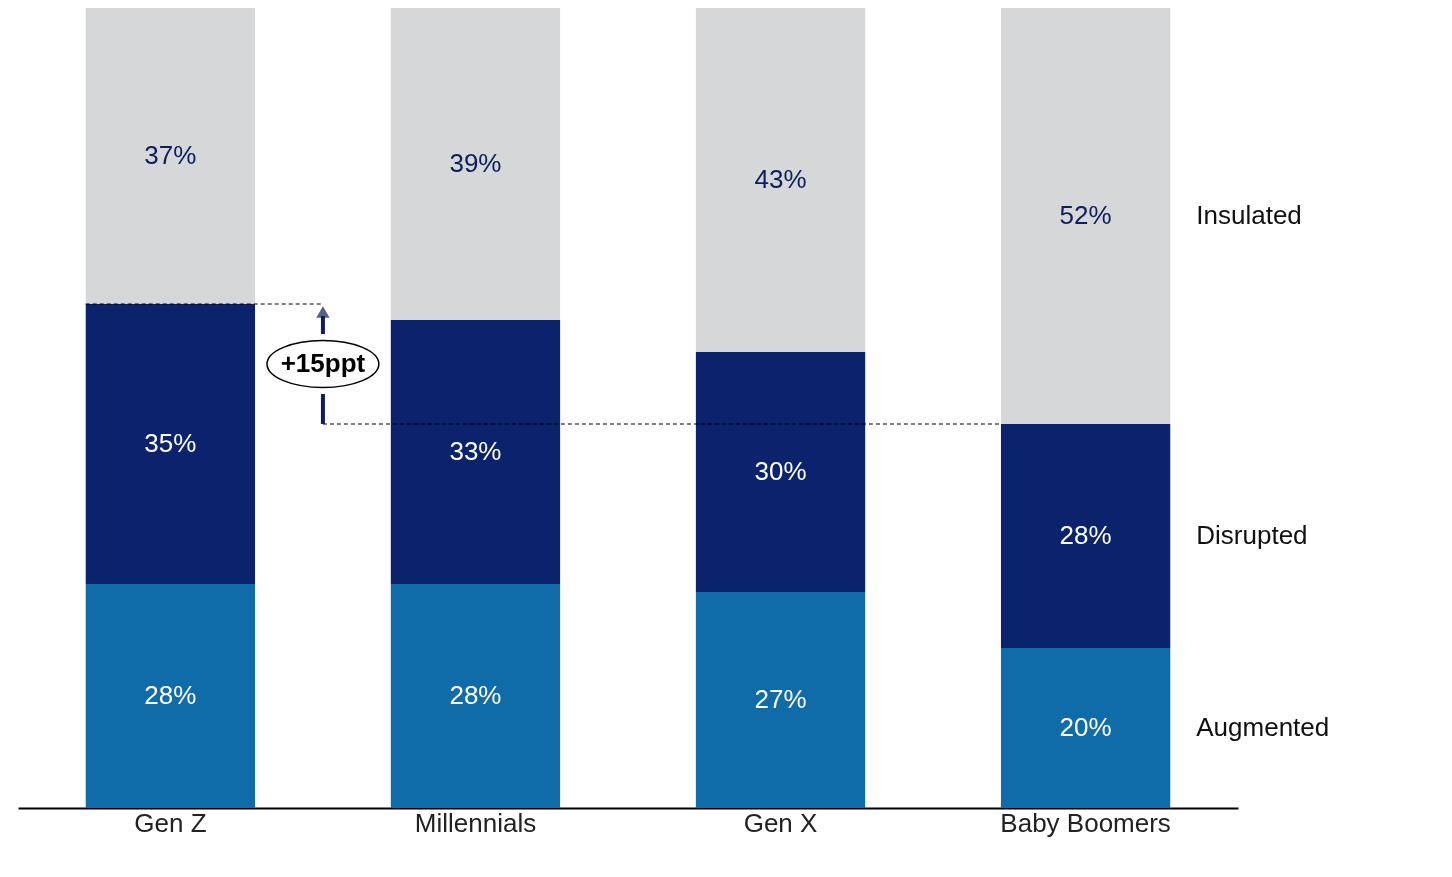 This screenshot has width=1452, height=877. What do you see at coordinates (780, 822) in the screenshot?
I see `x-tick-label: Gen X` at bounding box center [780, 822].